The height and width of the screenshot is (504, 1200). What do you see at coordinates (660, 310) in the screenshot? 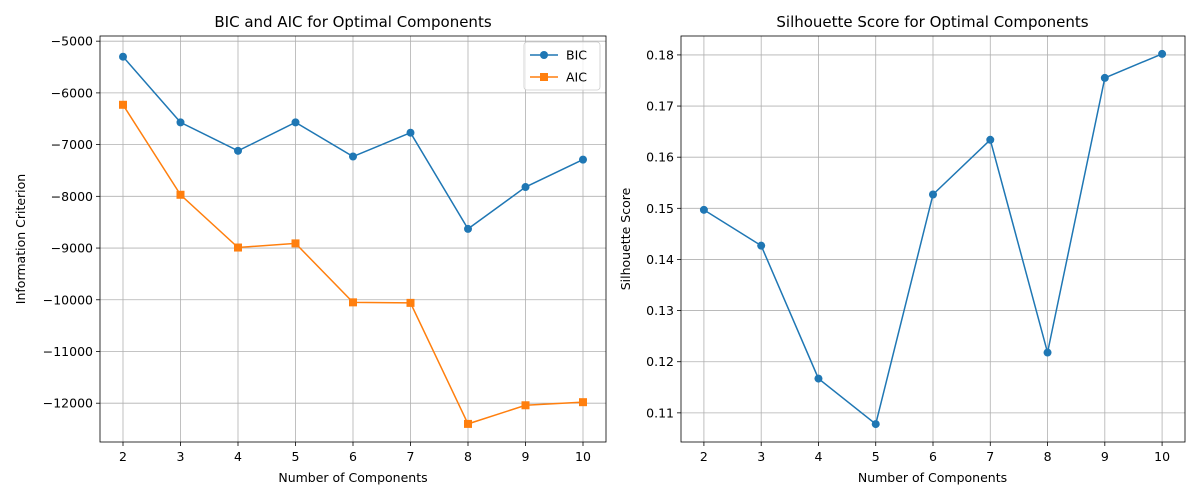
I see `y-tick-label: 0.13` at bounding box center [660, 310].